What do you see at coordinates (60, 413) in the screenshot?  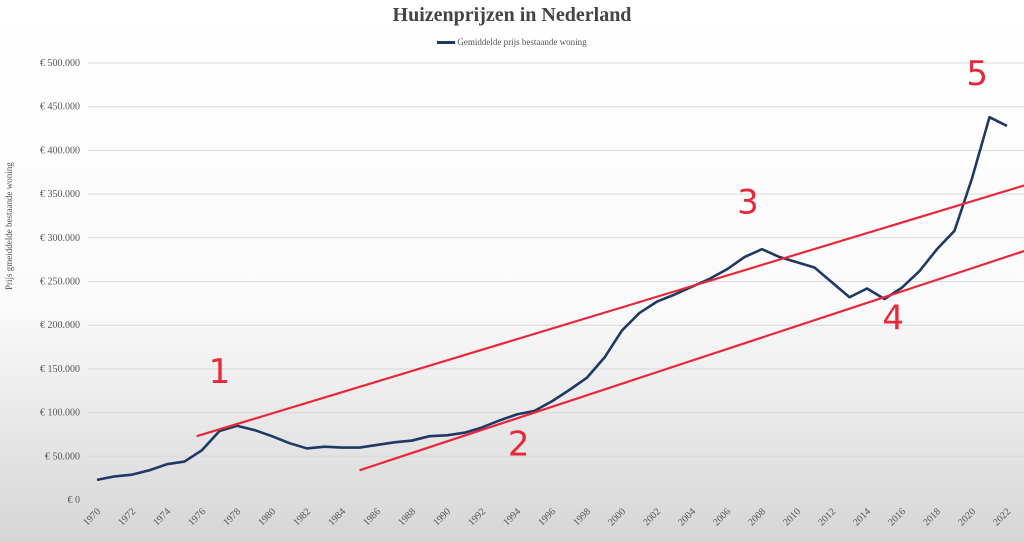 I see `y-tick-label: € 100.000` at bounding box center [60, 413].